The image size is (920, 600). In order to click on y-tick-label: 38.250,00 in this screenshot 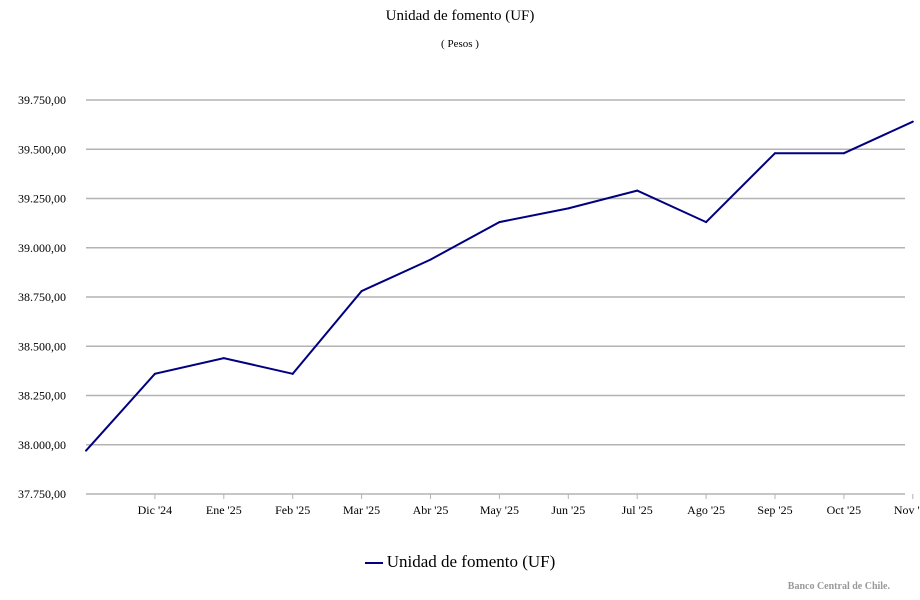, I will do `click(42, 396)`.